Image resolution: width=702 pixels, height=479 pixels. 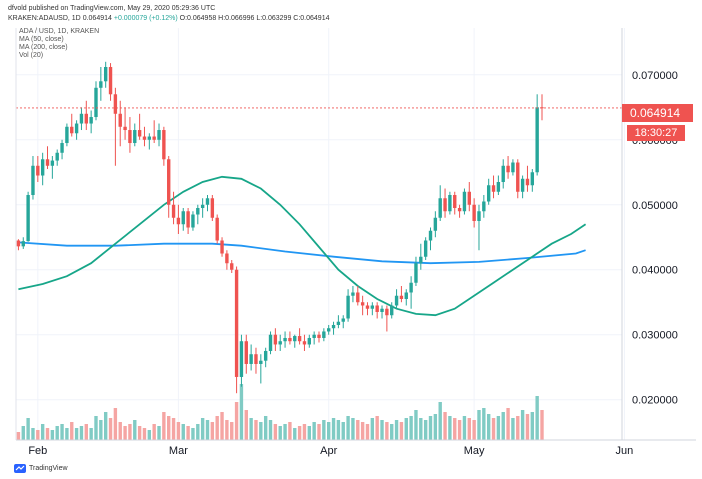 I want to click on ma200-line, so click(x=302, y=253).